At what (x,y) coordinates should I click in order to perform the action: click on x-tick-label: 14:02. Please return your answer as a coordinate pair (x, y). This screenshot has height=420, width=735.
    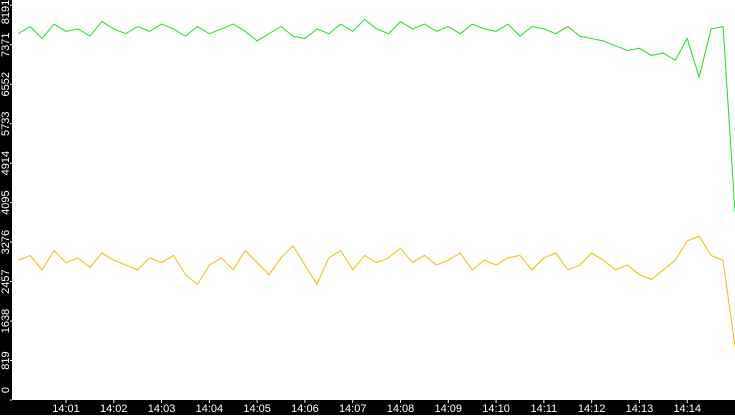
    Looking at the image, I should click on (114, 409).